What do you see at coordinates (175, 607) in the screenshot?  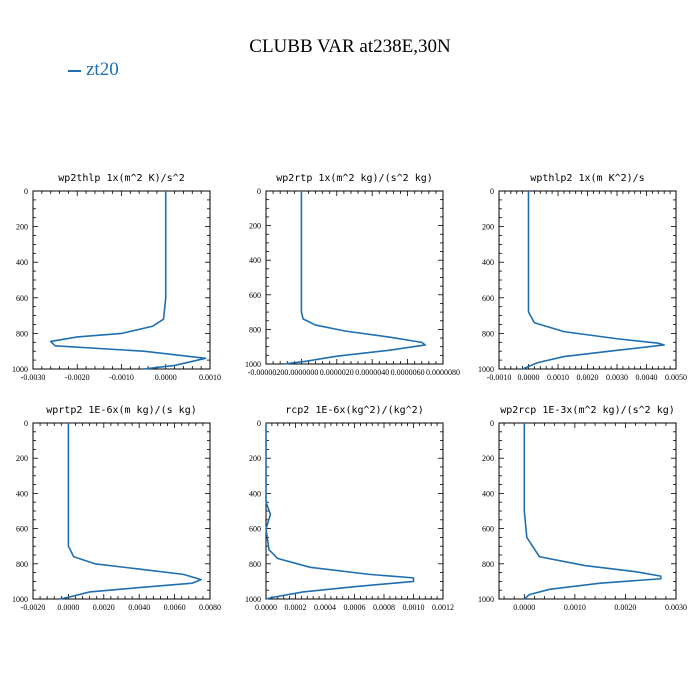 I see `x-tick-label: 0.0060` at bounding box center [175, 607].